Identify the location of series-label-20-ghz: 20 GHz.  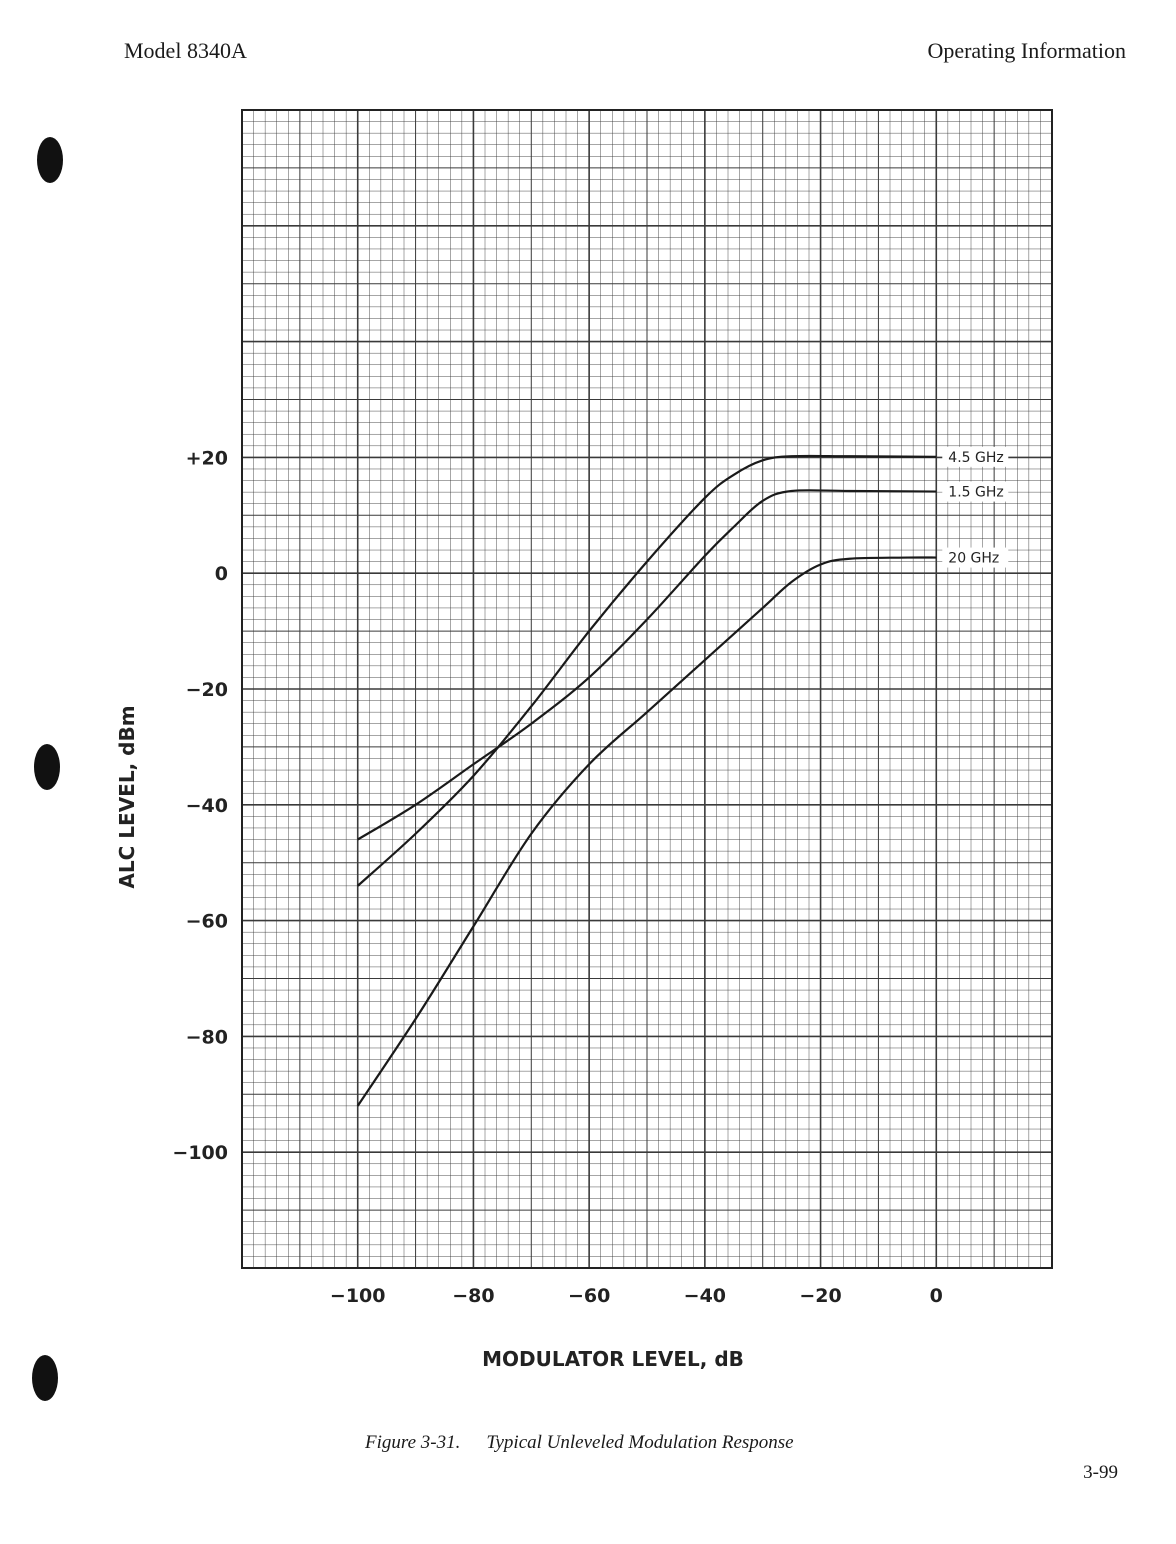
(973, 559).